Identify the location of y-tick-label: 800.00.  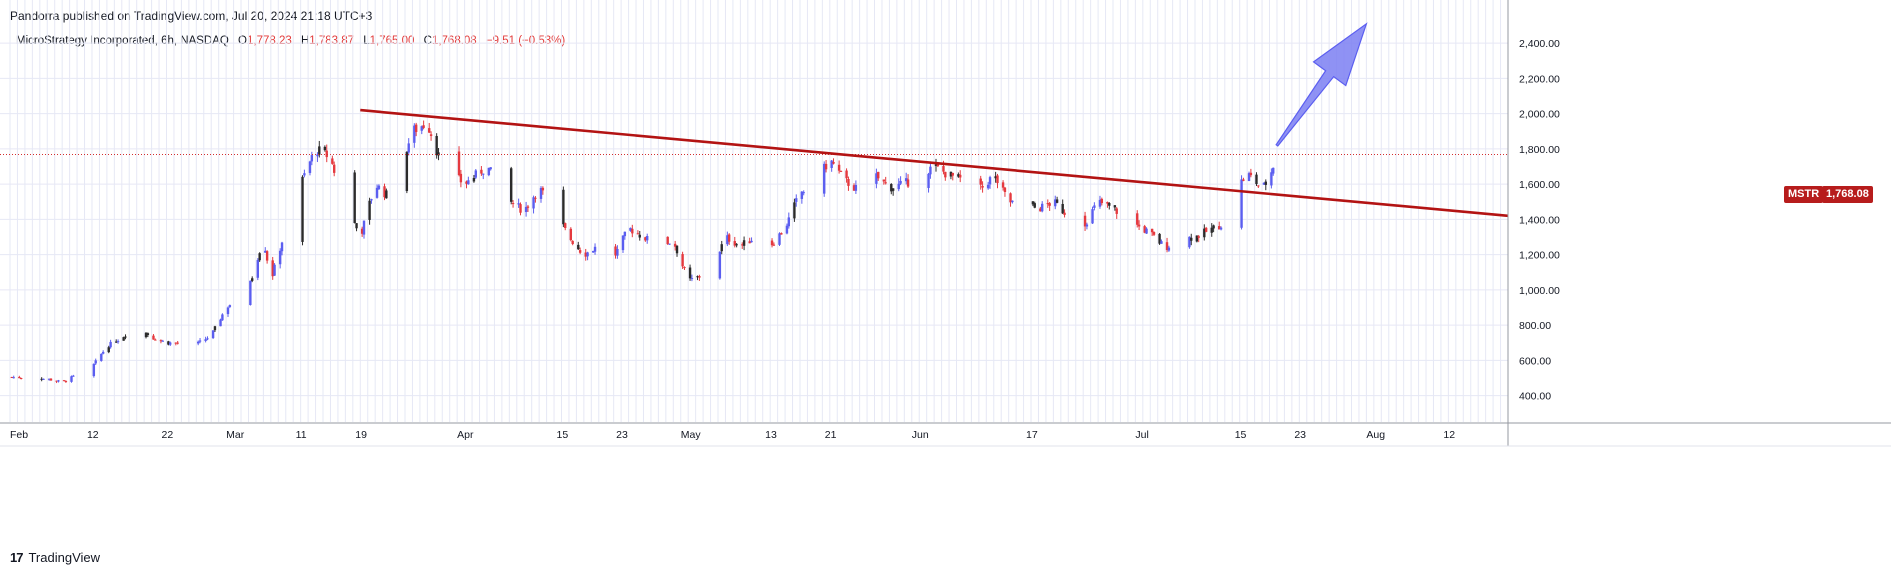
(1535, 326).